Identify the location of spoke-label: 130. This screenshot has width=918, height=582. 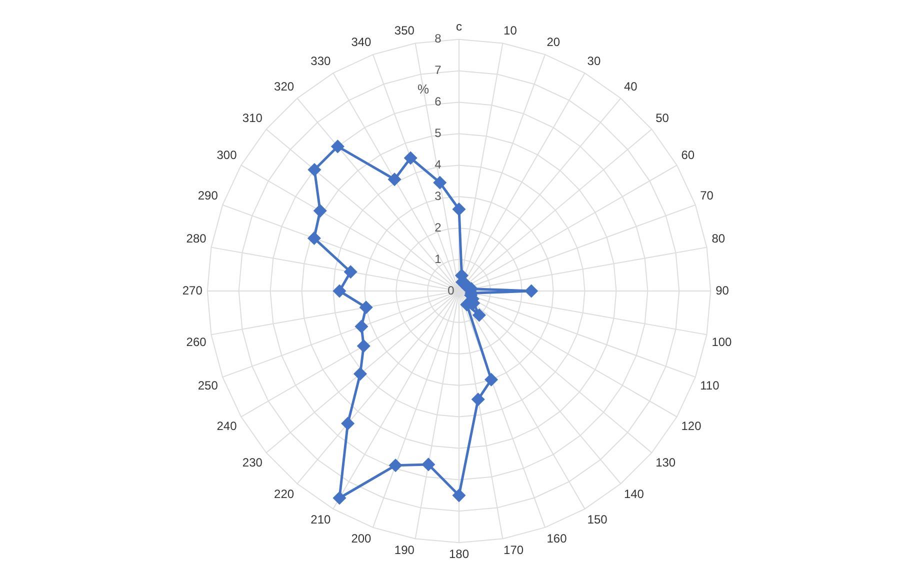
(666, 462).